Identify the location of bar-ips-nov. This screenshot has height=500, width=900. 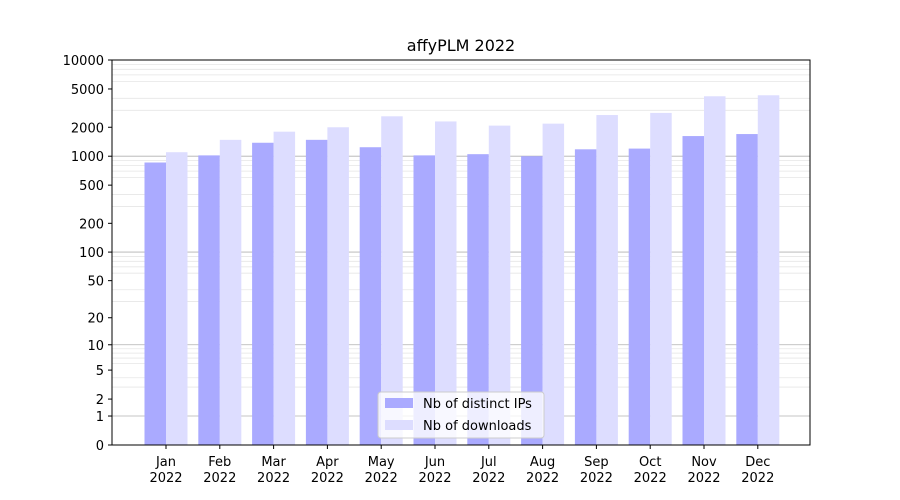
(693, 290).